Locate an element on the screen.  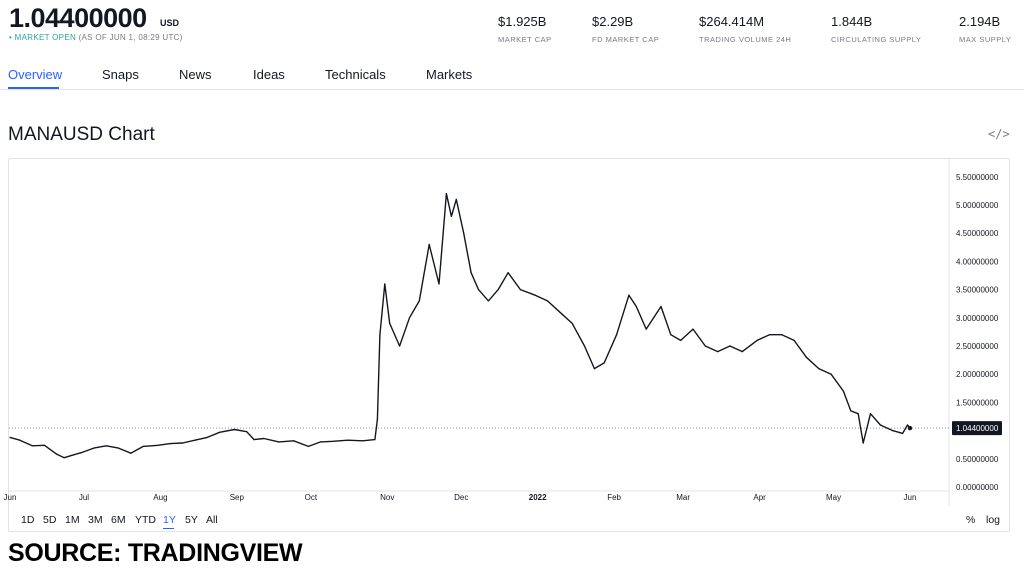
range-3m-button: 3M is located at coordinates (95, 520).